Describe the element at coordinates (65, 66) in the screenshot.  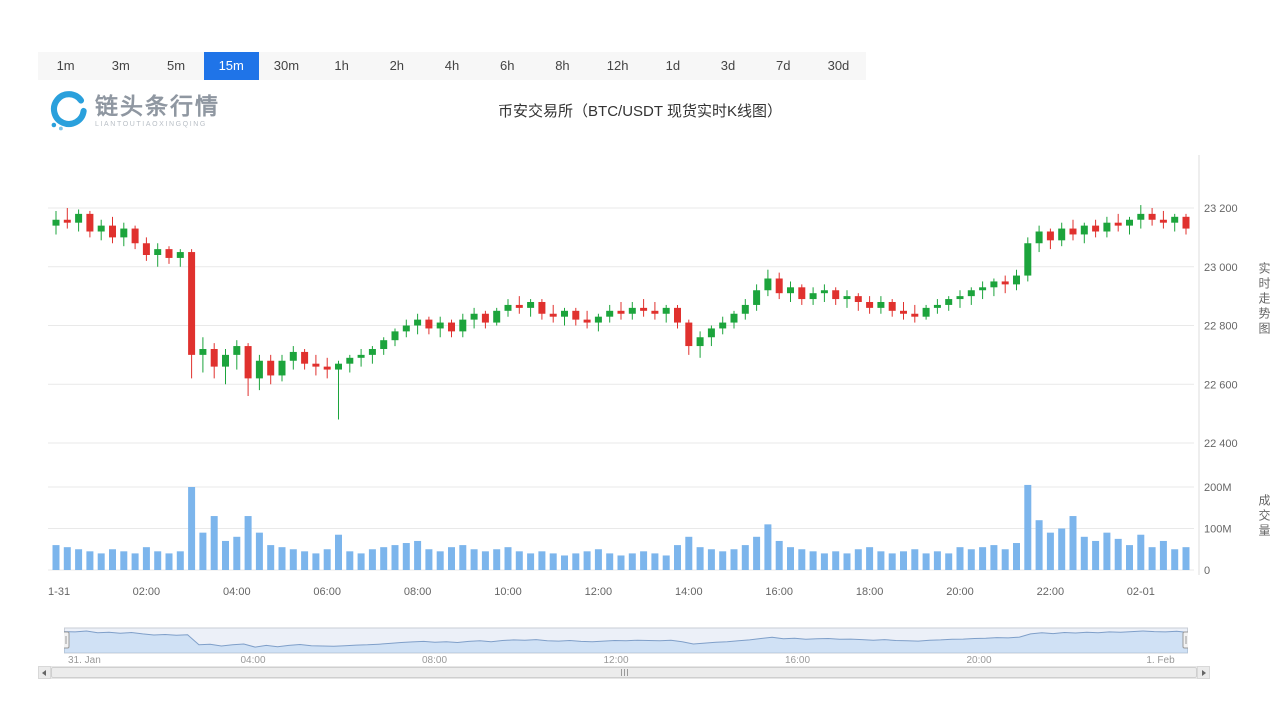
I see `interval-button-1m: 1m` at that location.